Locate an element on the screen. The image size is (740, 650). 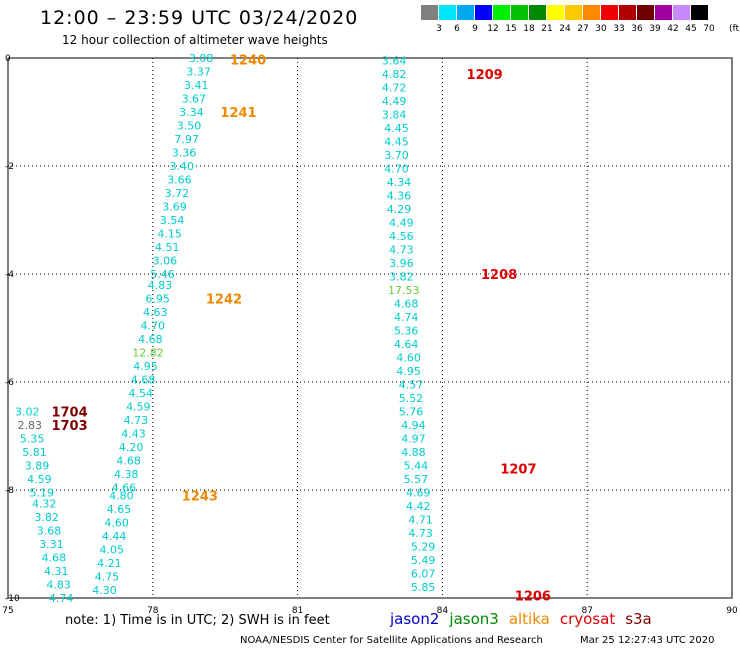
swh-value: 4.60 is located at coordinates (408, 358).